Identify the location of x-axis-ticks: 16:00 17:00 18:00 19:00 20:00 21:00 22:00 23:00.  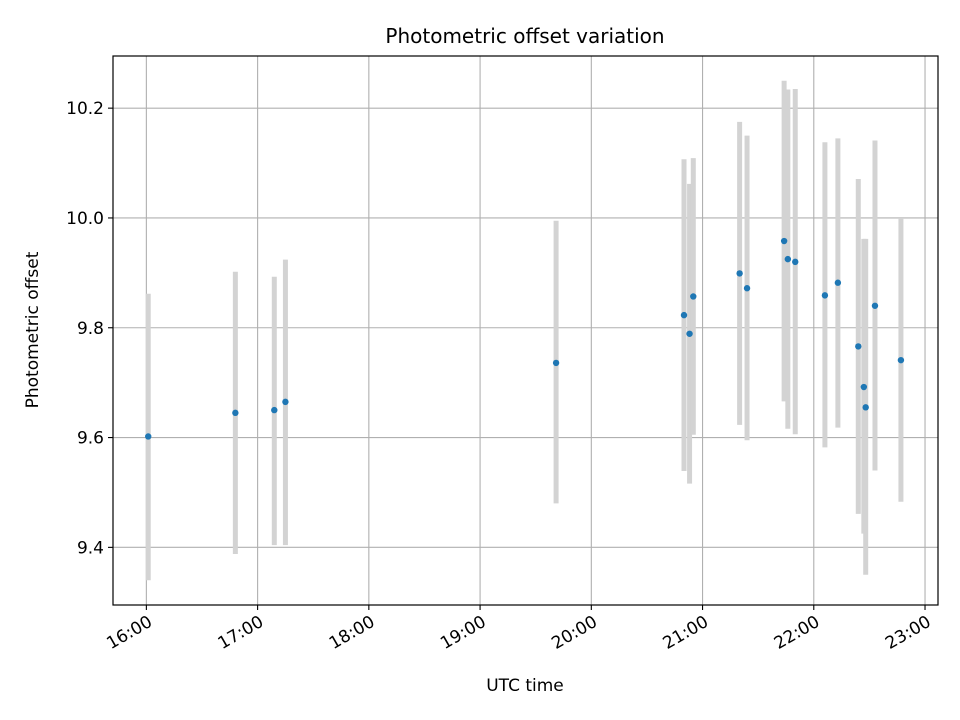
(519, 629).